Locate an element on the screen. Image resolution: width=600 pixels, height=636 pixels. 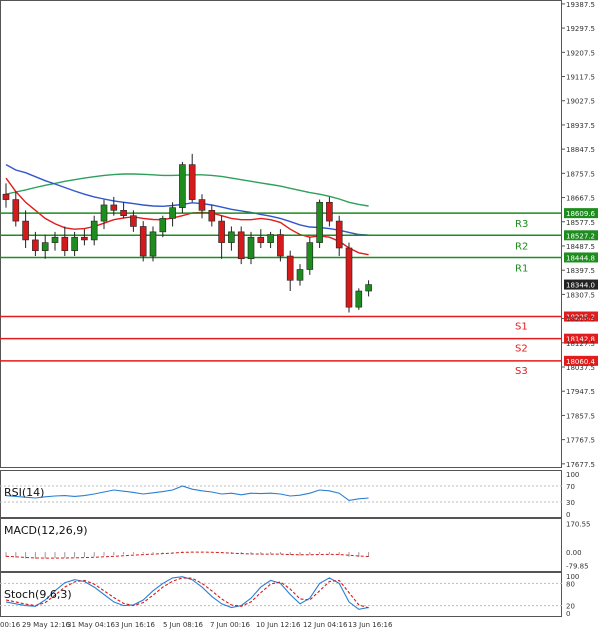
level-price-label: 18444.8 is located at coordinates (580, 258).